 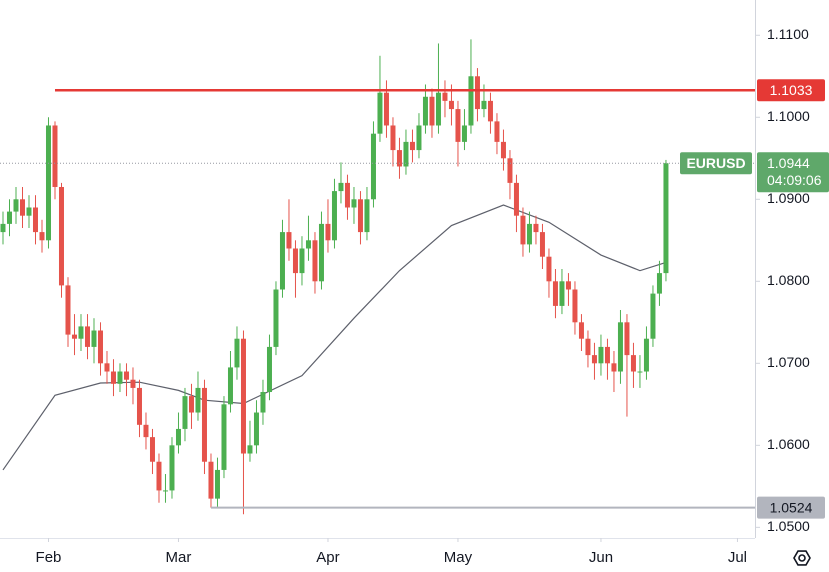 I want to click on gear-hole, so click(x=802, y=558).